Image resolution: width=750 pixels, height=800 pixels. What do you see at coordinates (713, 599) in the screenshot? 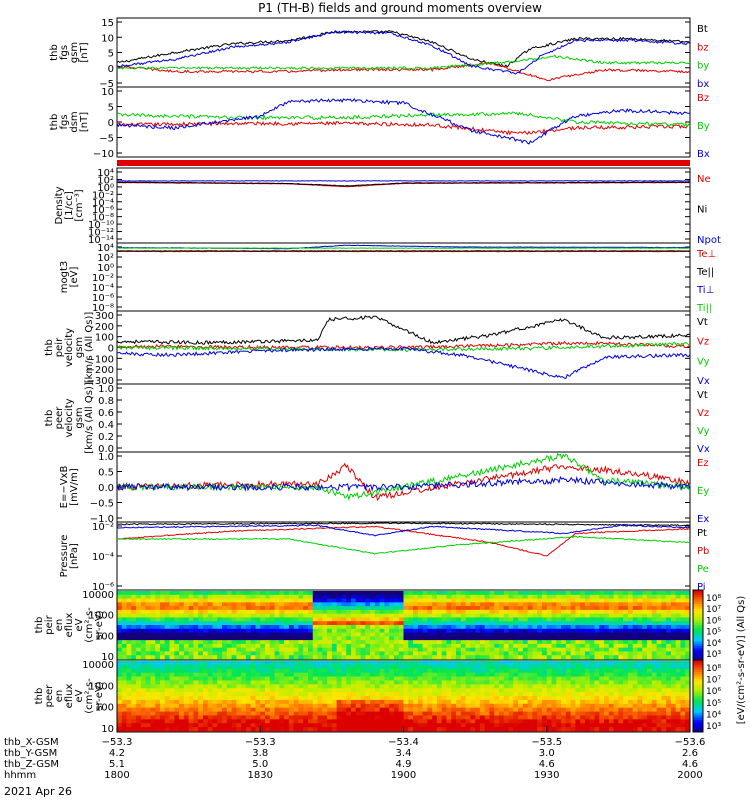
I see `colorbar-tick-label: 10⁸` at bounding box center [713, 599].